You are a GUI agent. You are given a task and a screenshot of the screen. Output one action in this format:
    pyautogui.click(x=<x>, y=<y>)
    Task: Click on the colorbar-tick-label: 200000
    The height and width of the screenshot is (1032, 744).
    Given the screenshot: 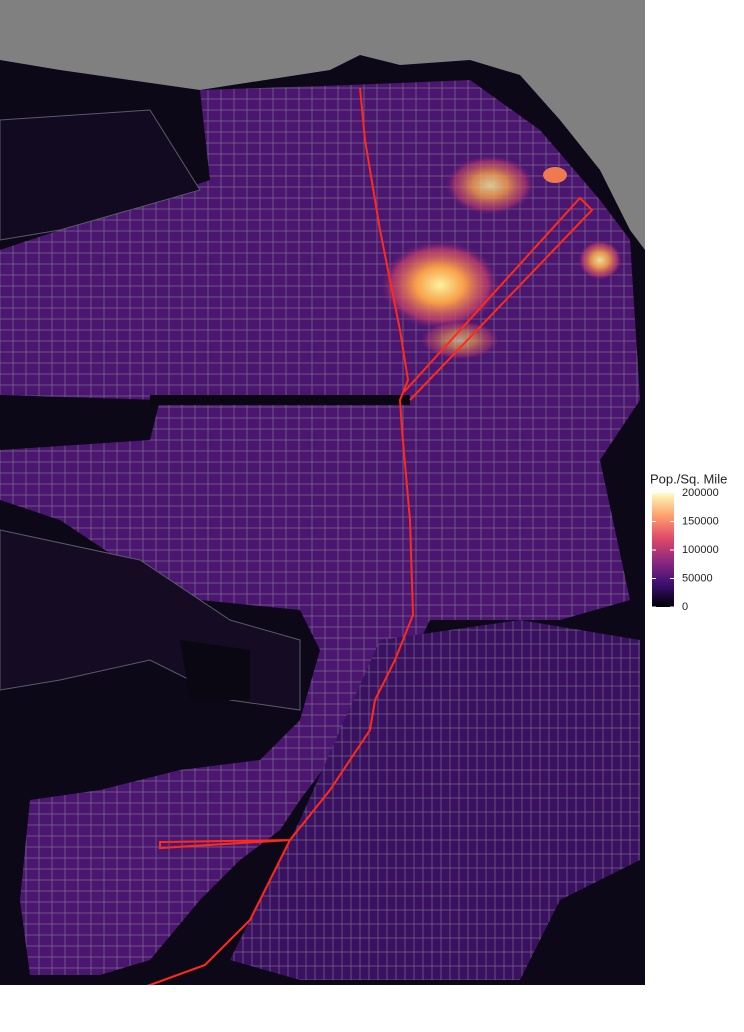 What is the action you would take?
    pyautogui.click(x=700, y=493)
    